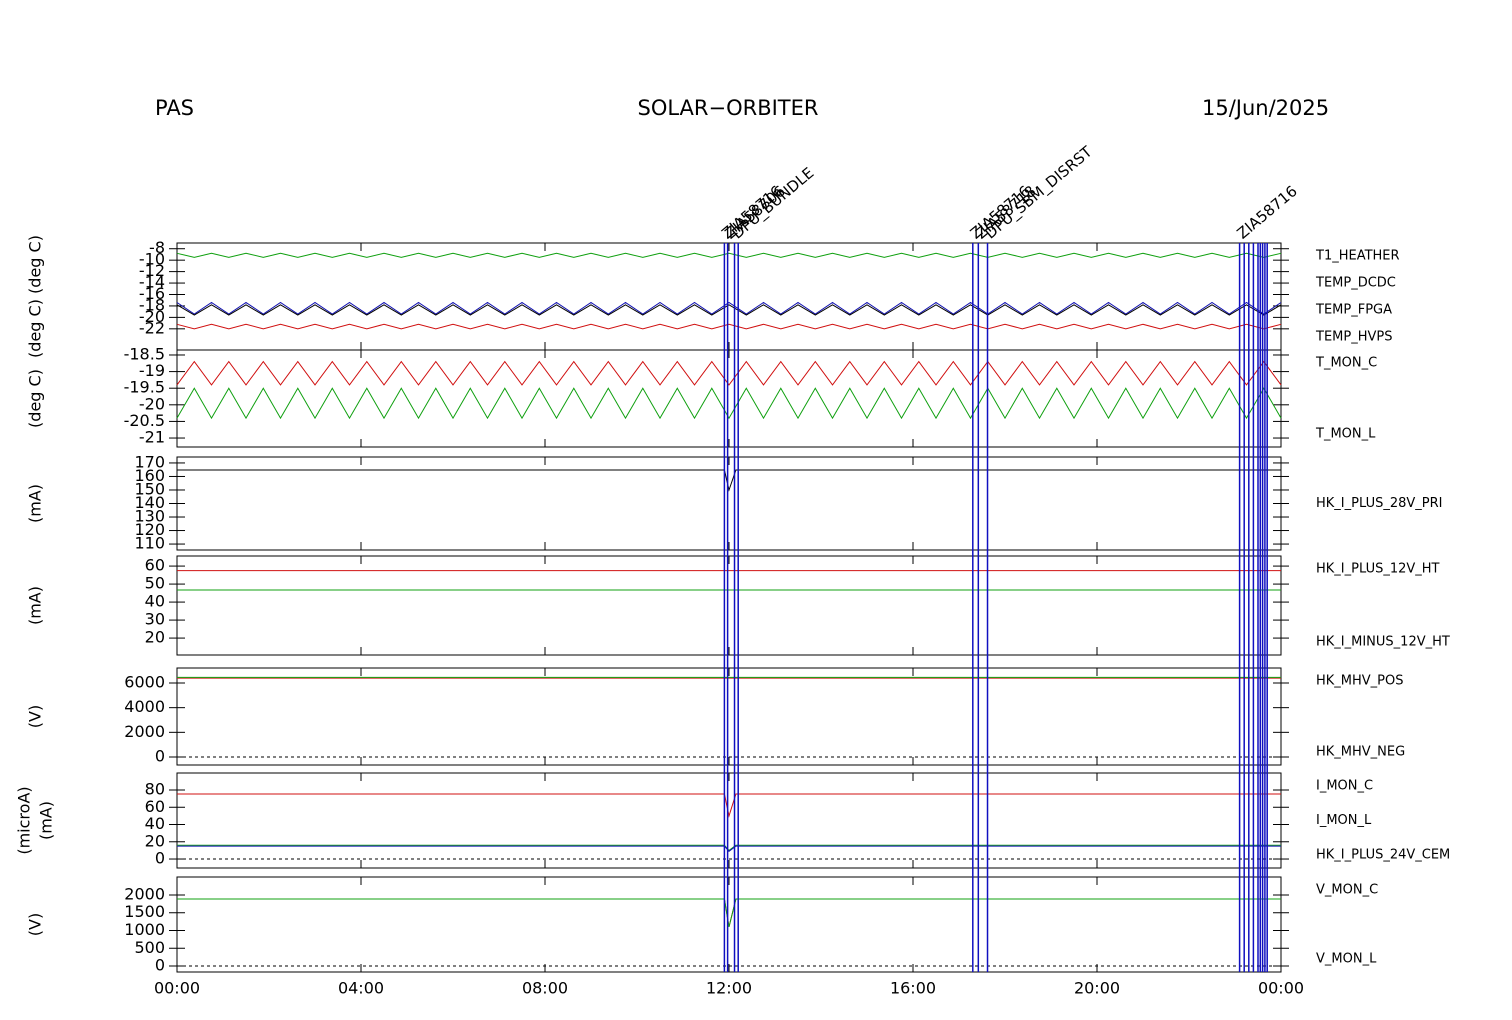  Describe the element at coordinates (1360, 681) in the screenshot. I see `legend-entry: HK_MHV_POS` at that location.